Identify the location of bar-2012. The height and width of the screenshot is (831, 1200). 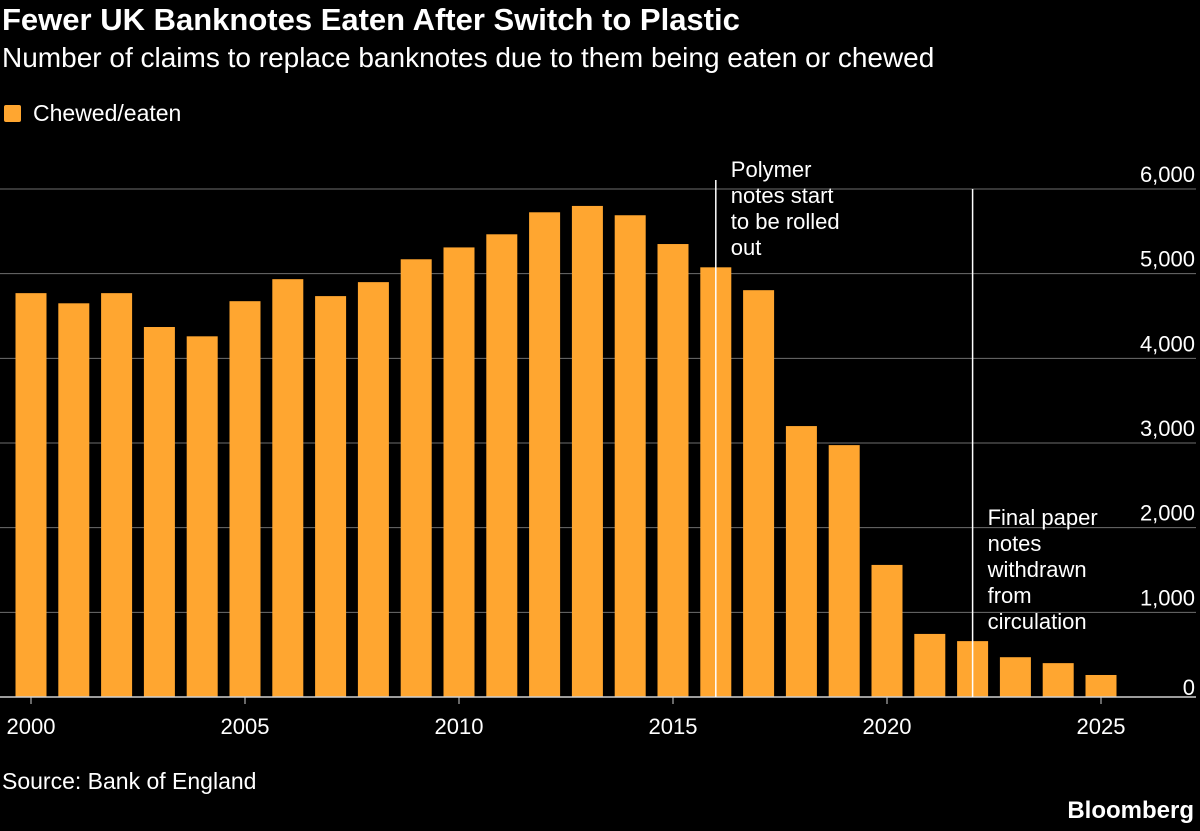
(545, 455).